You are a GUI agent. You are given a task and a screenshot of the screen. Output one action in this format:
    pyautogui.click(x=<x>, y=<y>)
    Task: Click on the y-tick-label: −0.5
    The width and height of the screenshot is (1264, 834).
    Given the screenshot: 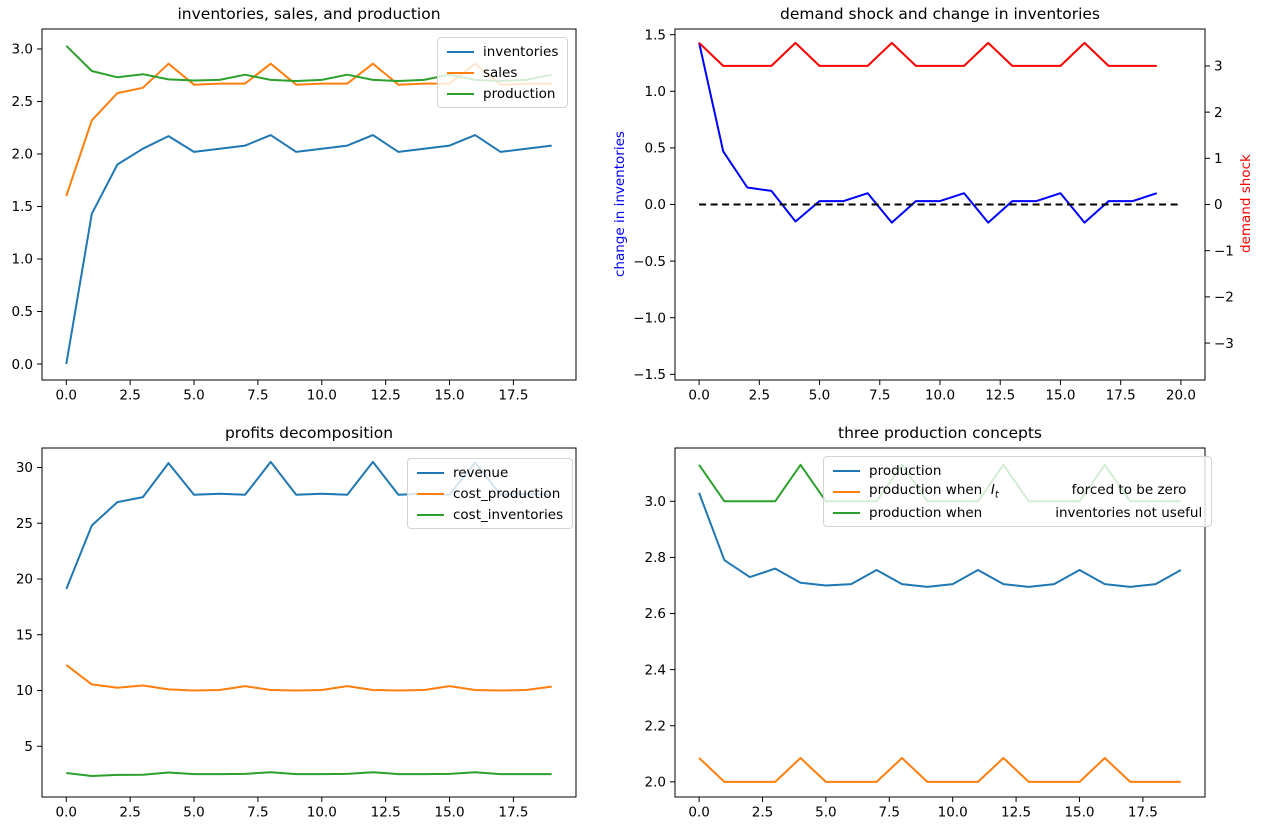 What is the action you would take?
    pyautogui.click(x=649, y=262)
    